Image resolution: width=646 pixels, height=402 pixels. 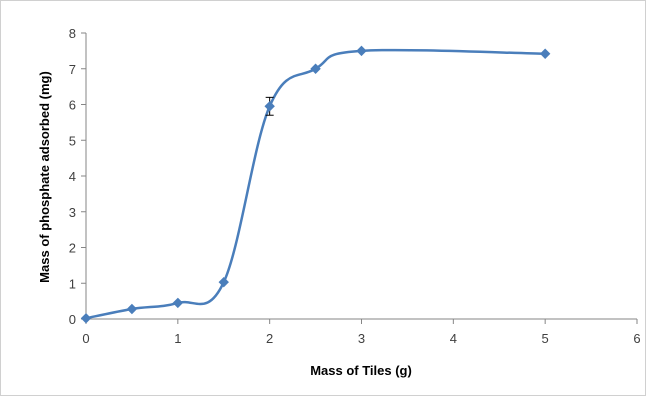 I want to click on y-tick-label: 3, so click(x=72, y=212).